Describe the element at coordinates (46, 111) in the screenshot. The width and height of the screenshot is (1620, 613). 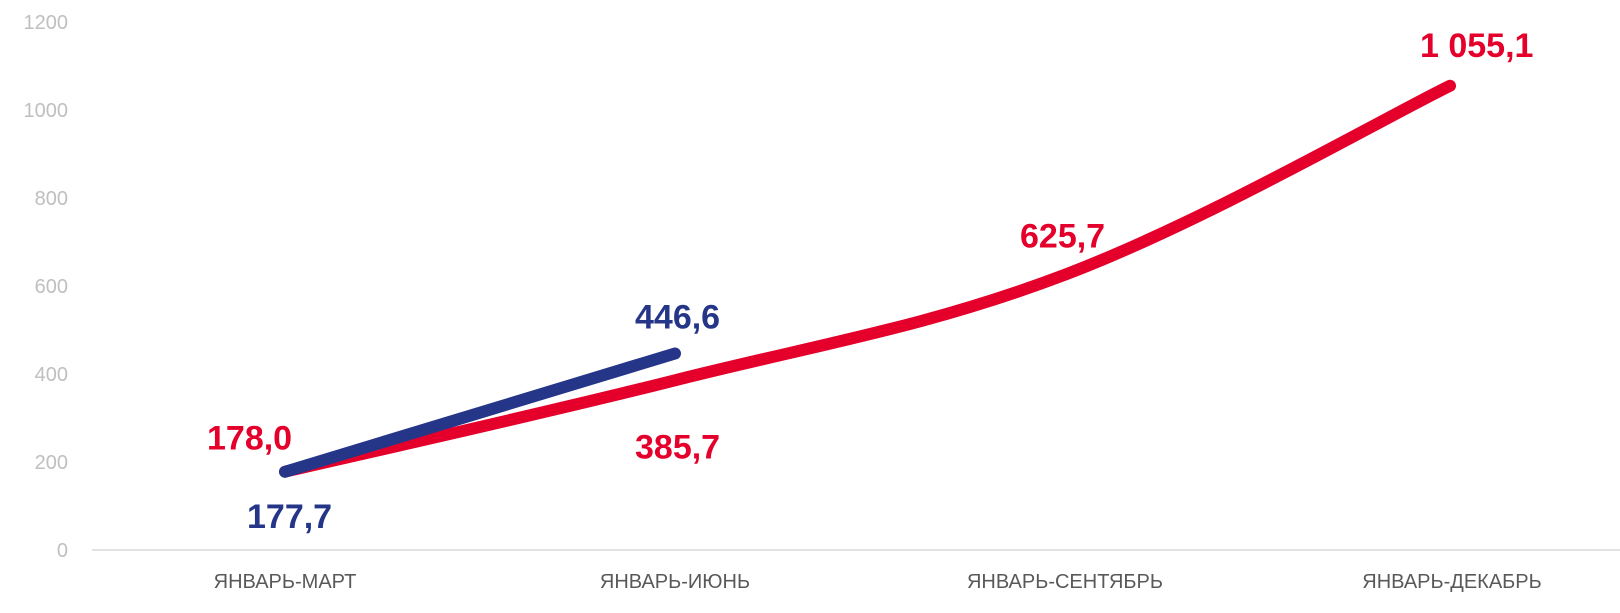
I see `y-tick-label: 1000` at that location.